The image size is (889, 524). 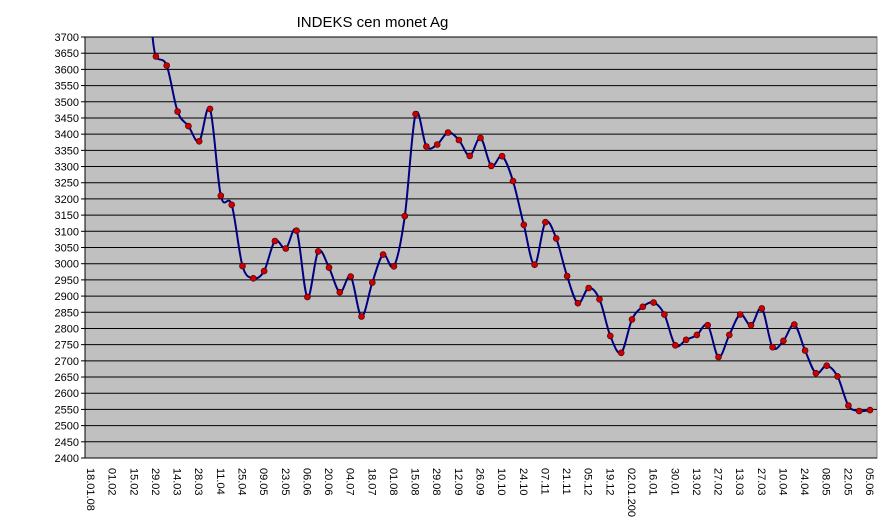 I want to click on x-tick-label: 24.04, so click(x=804, y=482).